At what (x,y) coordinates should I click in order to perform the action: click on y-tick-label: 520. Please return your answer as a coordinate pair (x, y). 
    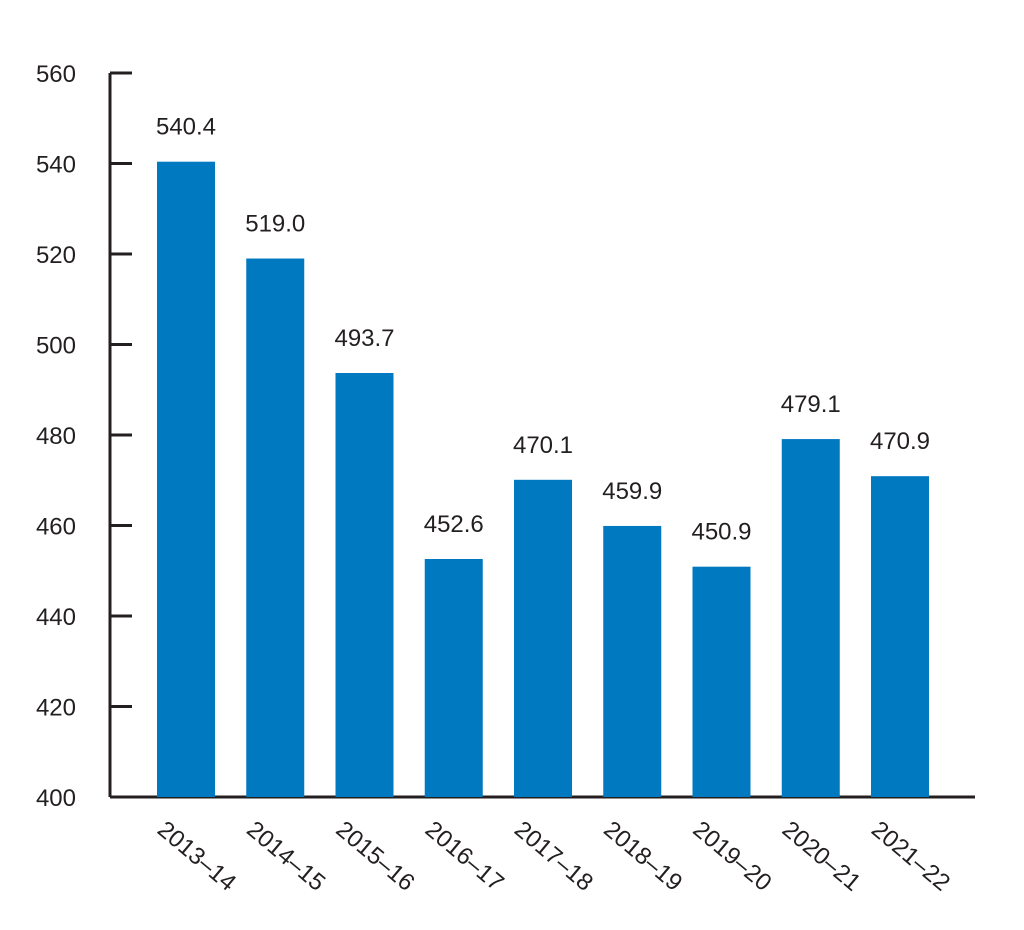
    Looking at the image, I should click on (56, 255).